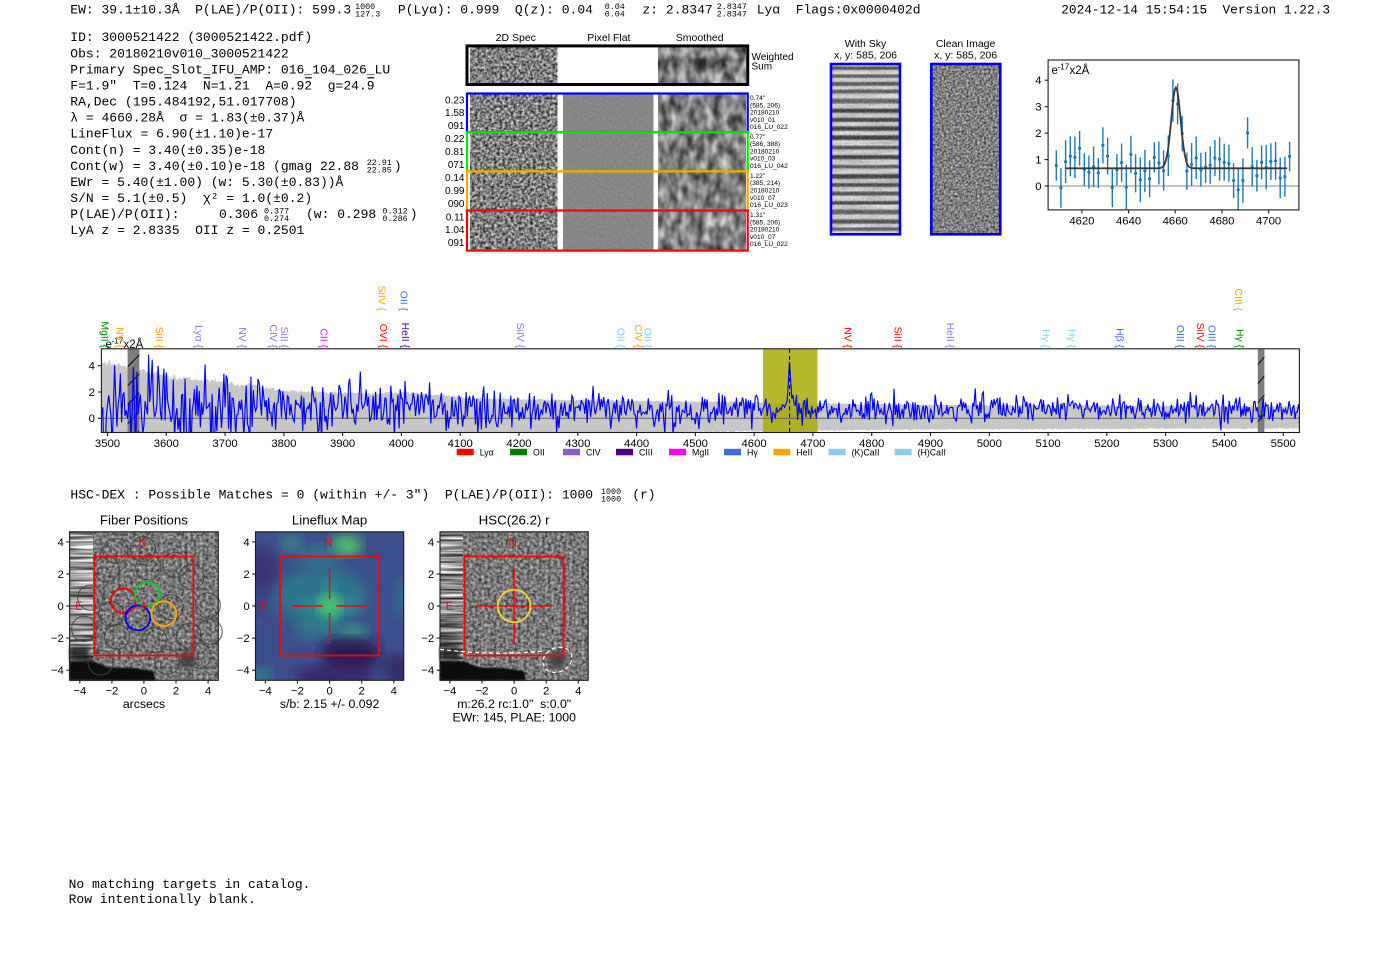 This screenshot has width=1400, height=953. What do you see at coordinates (455, 230) in the screenshot?
I see `svg-text: 1.04` at bounding box center [455, 230].